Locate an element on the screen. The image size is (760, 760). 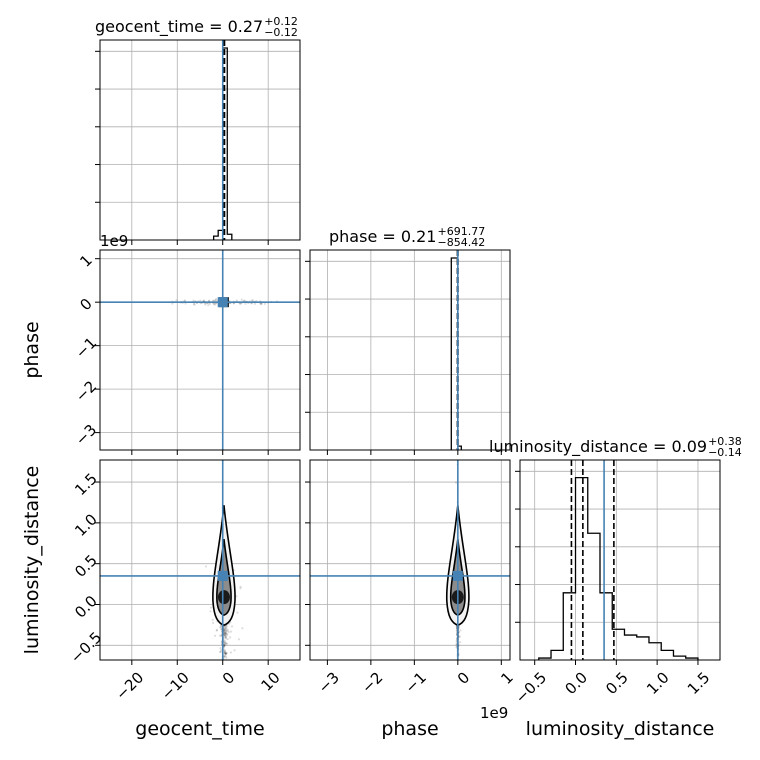
tick-label-x: 1.5 is located at coordinates (699, 683).